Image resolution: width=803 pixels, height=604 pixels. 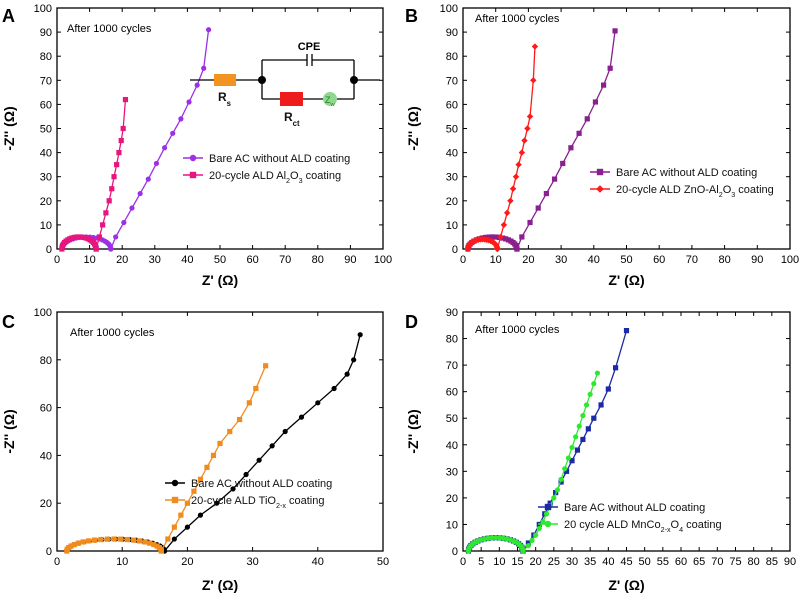 I want to click on x-tick-label: 30, so click(x=572, y=562).